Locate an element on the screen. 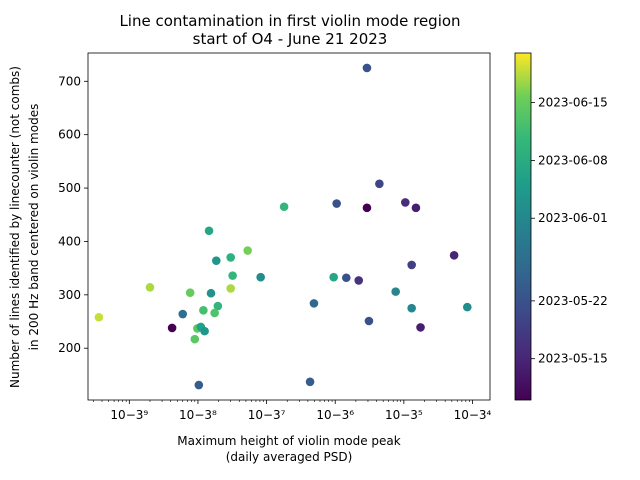 Image resolution: width=640 pixels, height=480 pixels. y-axis-label-line-2: in 200 Hz band centered on violin modes is located at coordinates (34, 227).